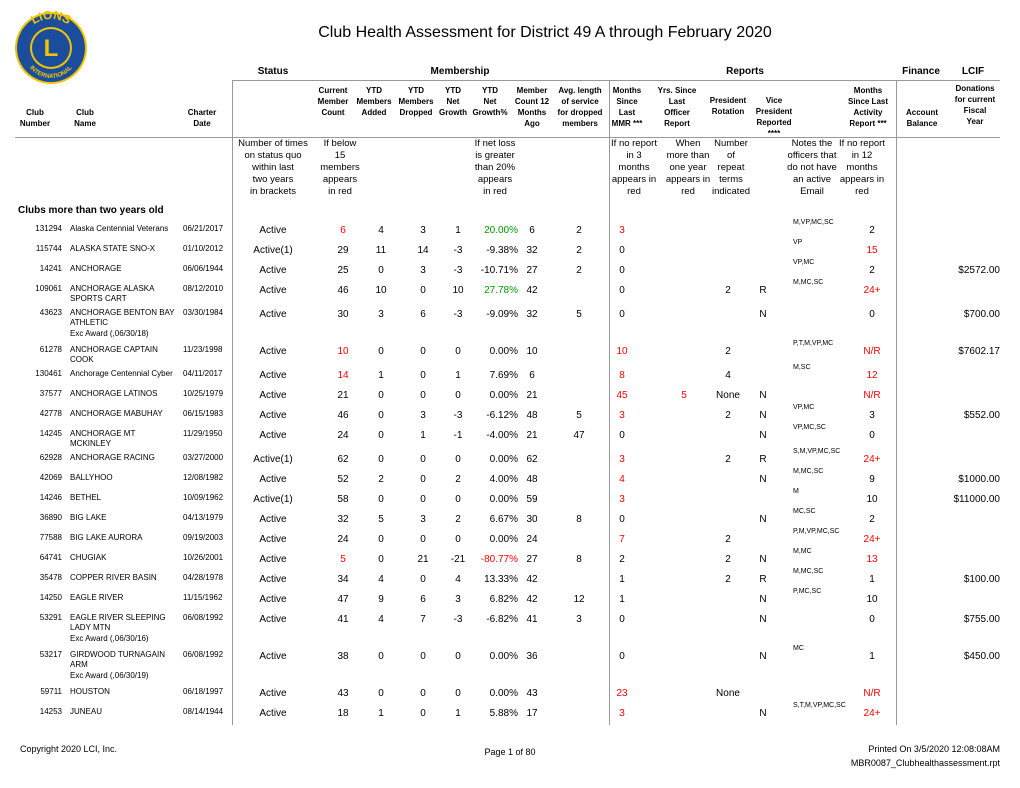 The image size is (1020, 788). I want to click on cell-add: 11, so click(381, 250).